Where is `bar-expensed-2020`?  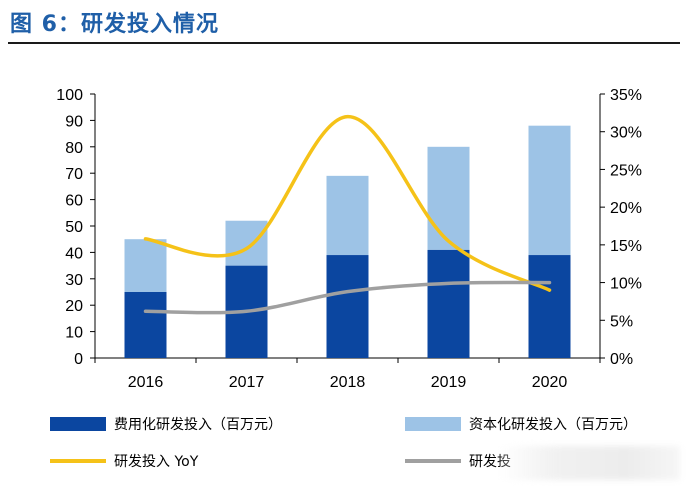 bar-expensed-2020 is located at coordinates (549, 306).